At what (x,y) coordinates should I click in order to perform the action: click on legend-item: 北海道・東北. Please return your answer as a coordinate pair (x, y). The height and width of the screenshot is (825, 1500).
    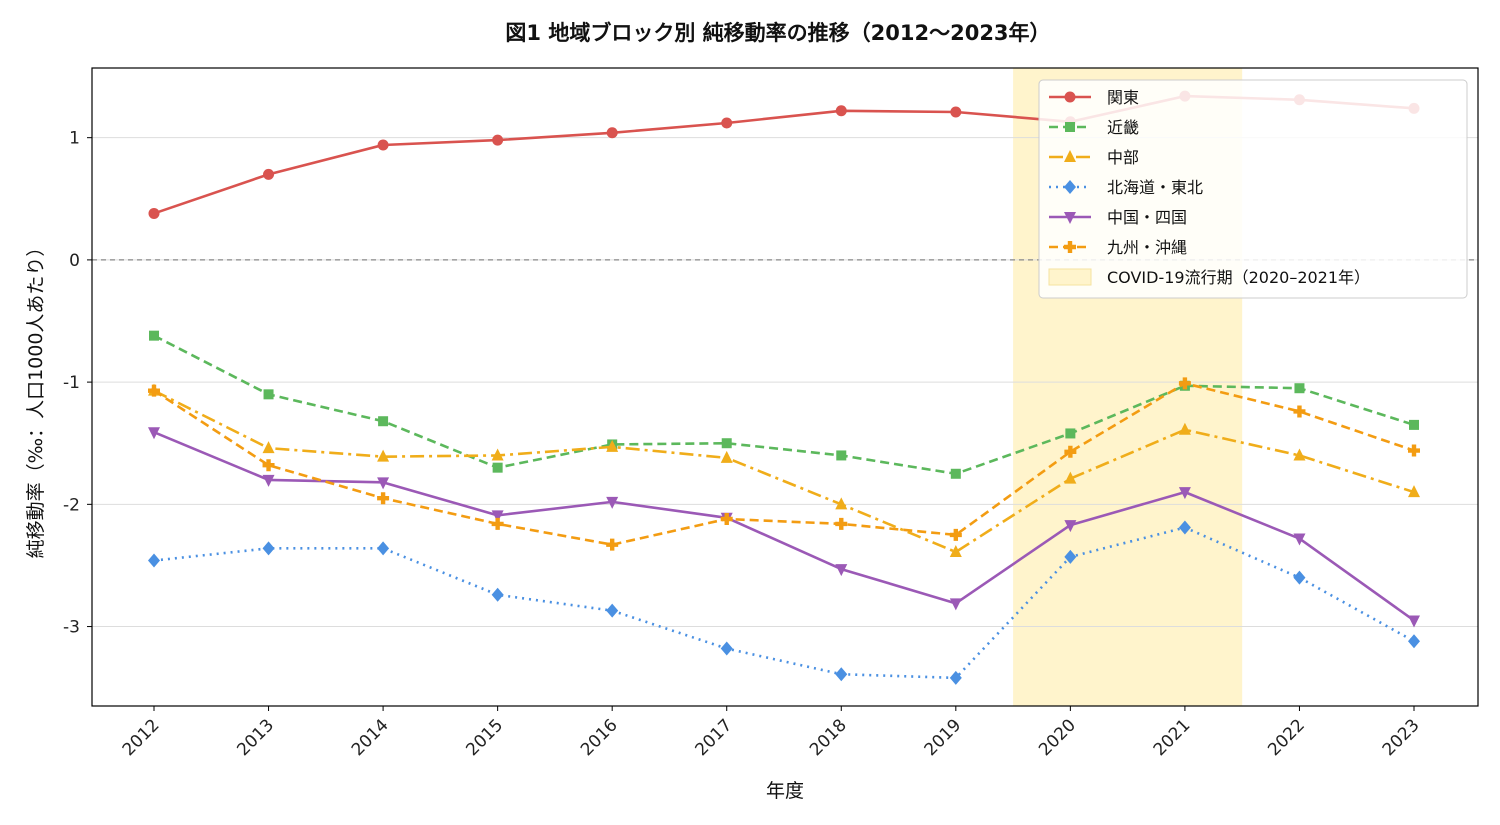
    Looking at the image, I should click on (1126, 187).